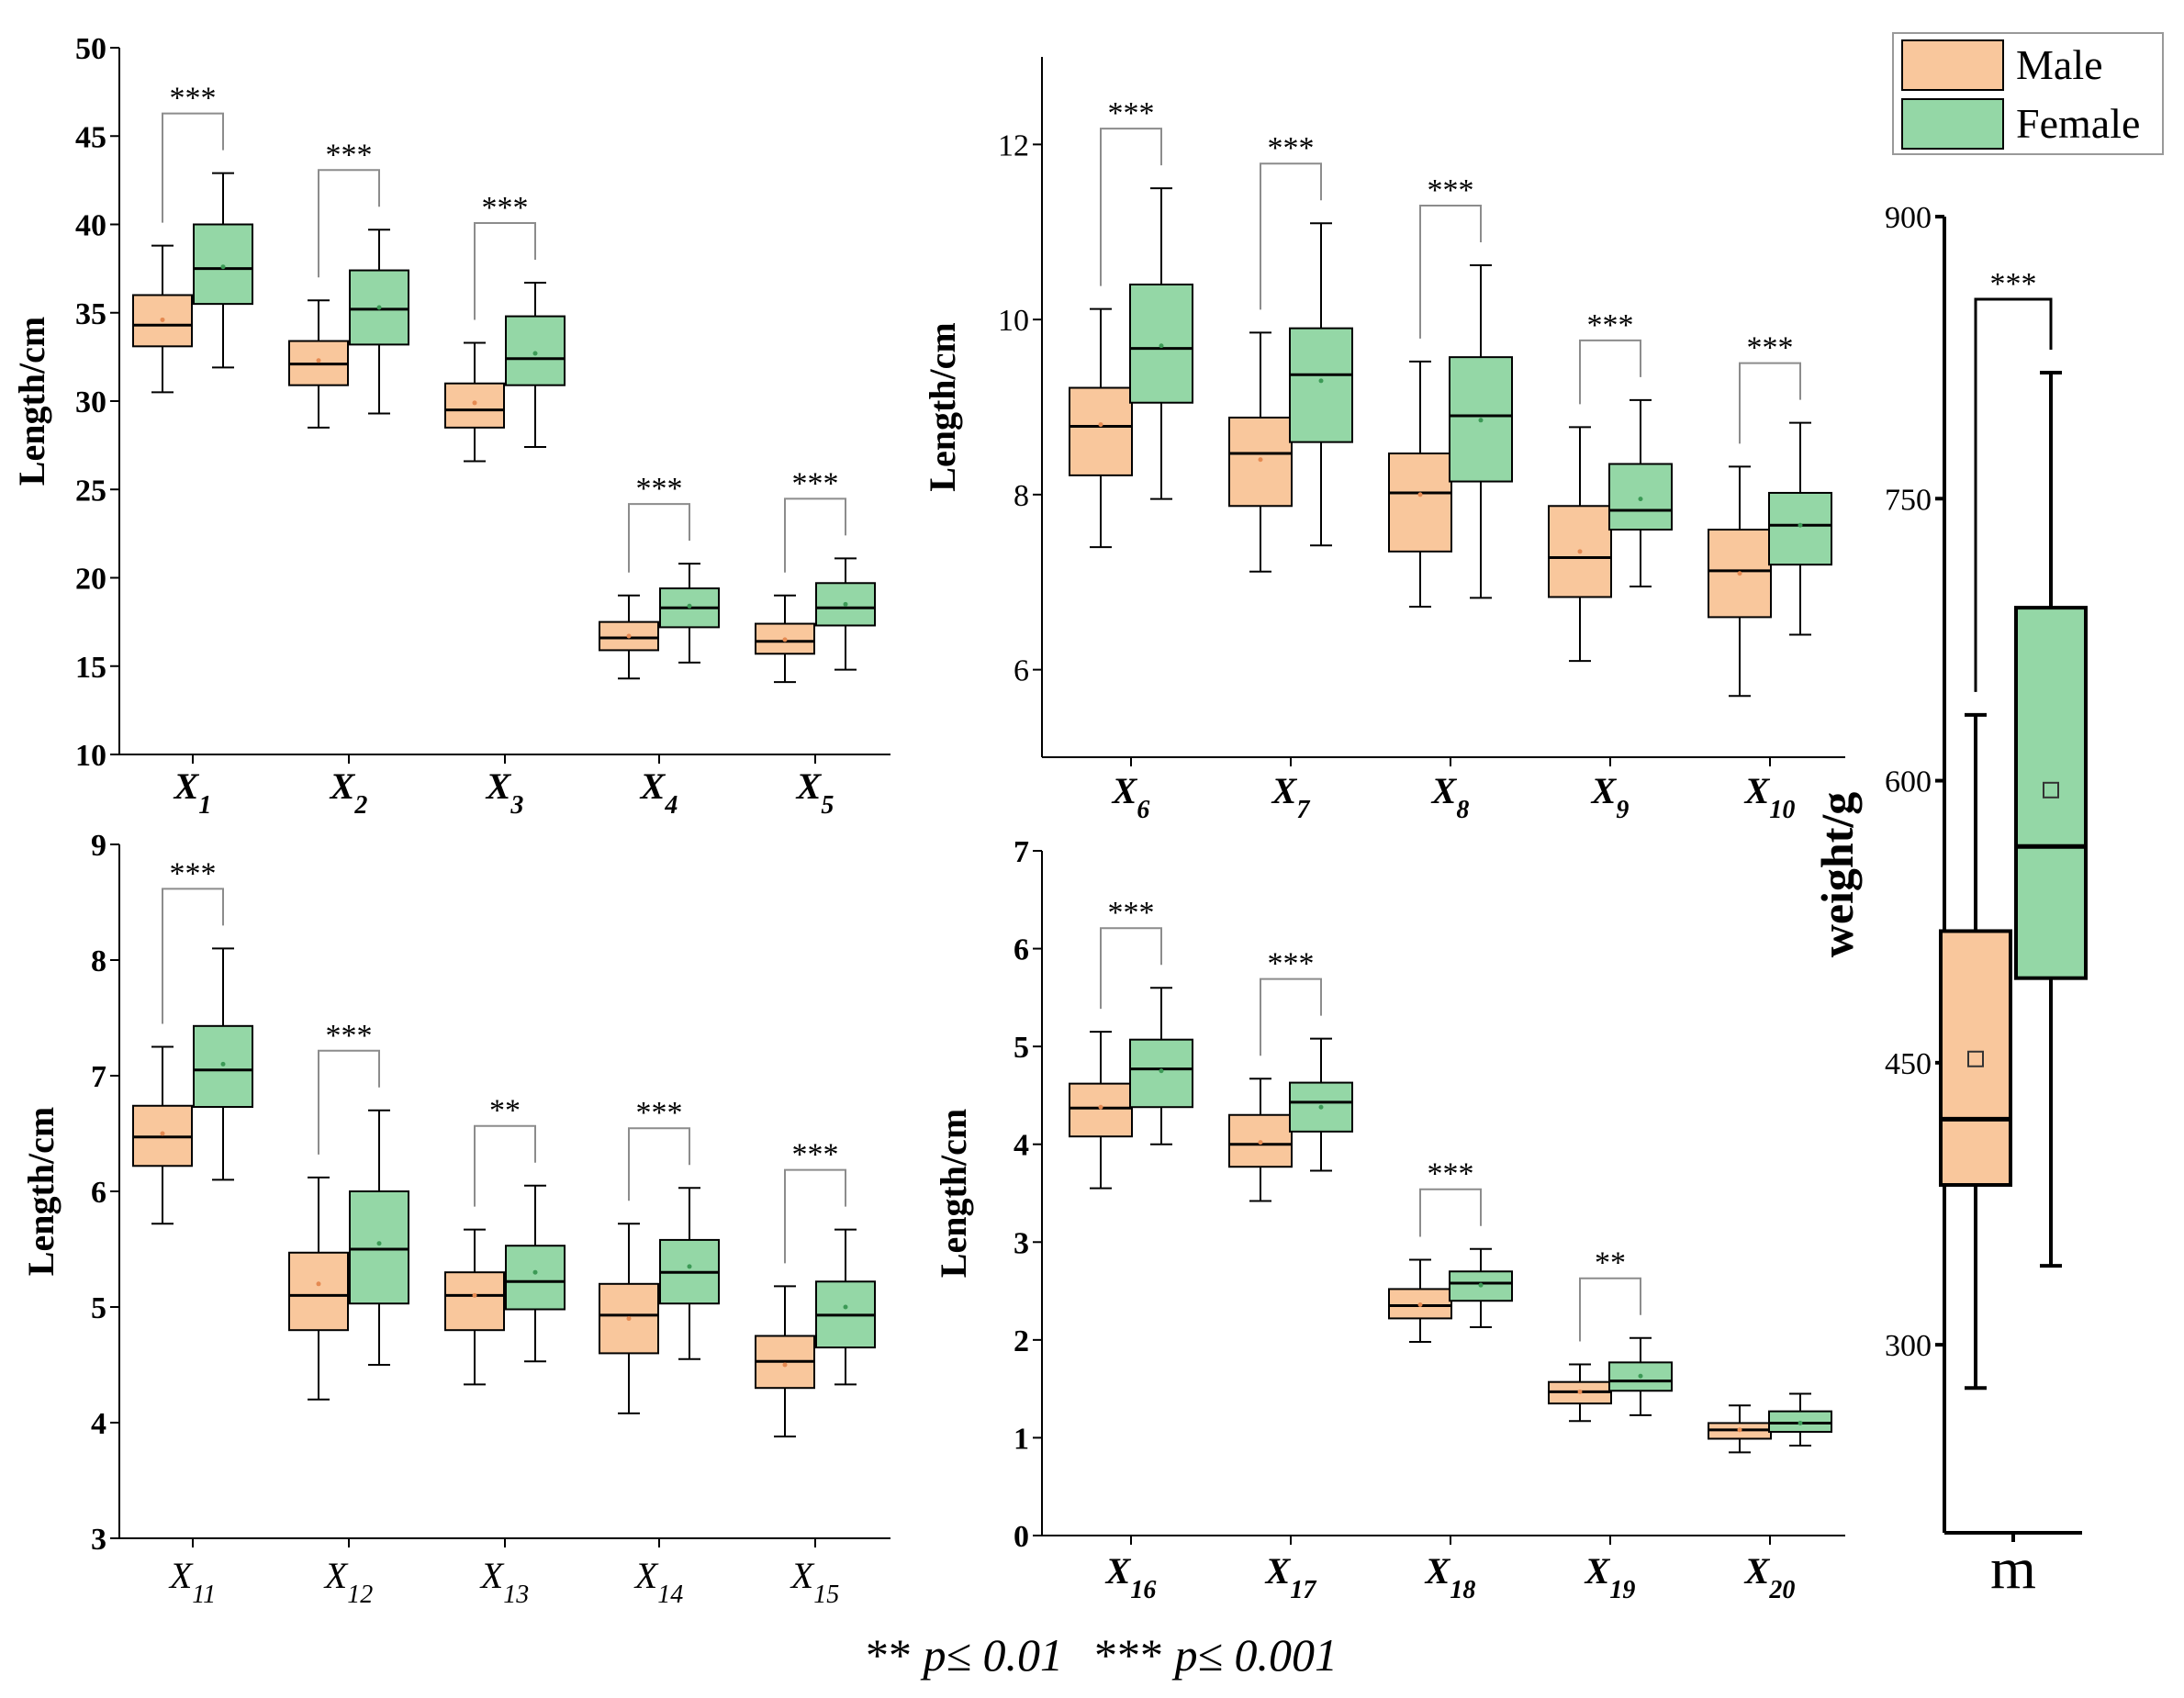 Image resolution: width=2184 pixels, height=1698 pixels. Describe the element at coordinates (1130, 1577) in the screenshot. I see `category-label: X16` at that location.